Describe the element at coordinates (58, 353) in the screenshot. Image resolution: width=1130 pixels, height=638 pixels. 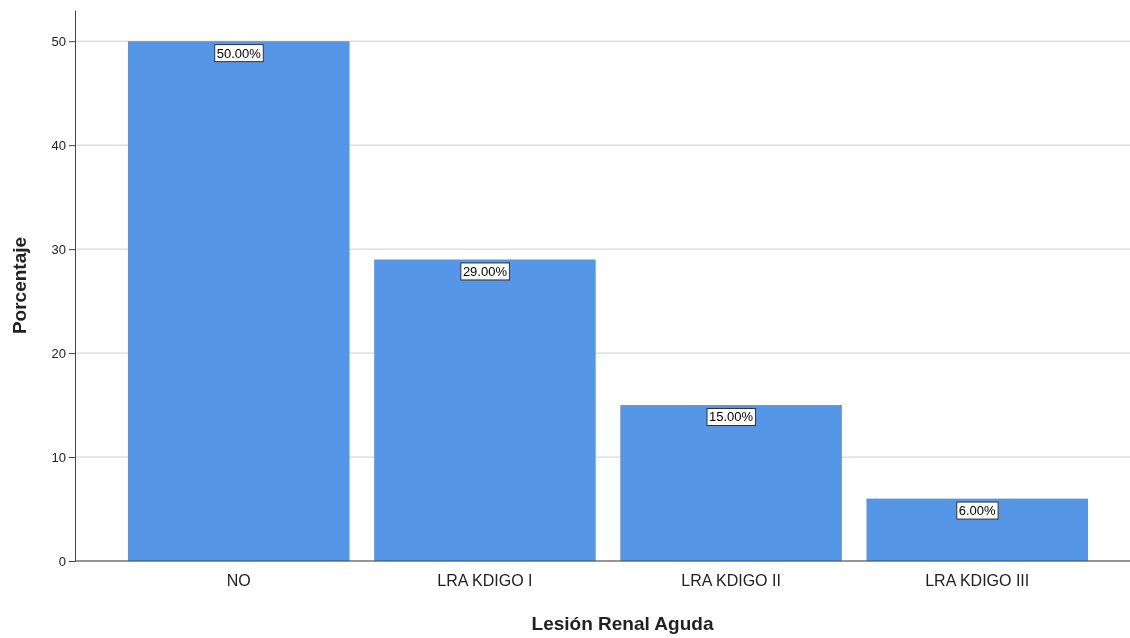
I see `y-tick-label: 20` at that location.